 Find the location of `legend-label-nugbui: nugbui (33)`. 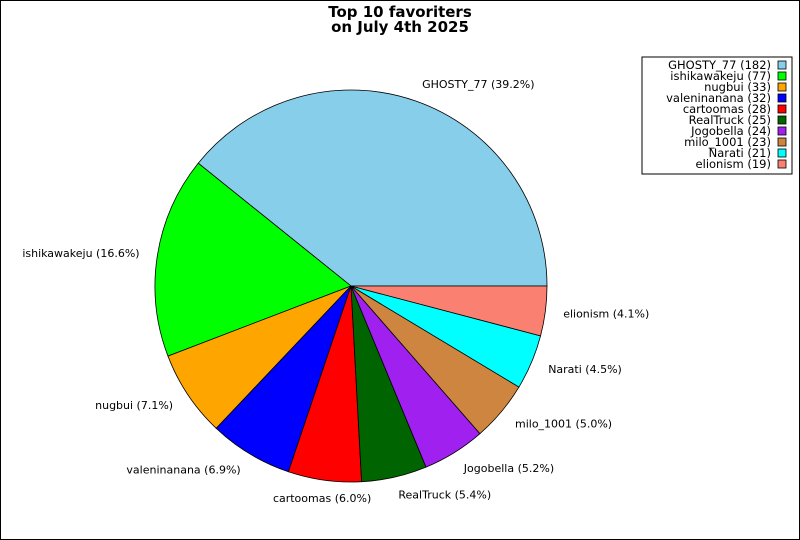

legend-label-nugbui: nugbui (33) is located at coordinates (737, 87).